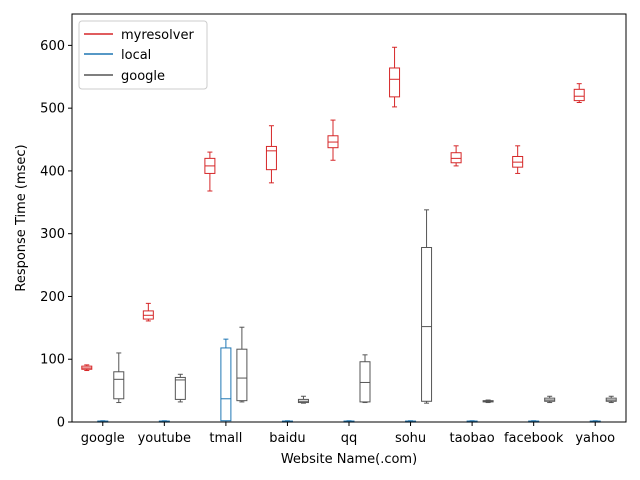  I want to click on legend-label-local: local, so click(136, 55).